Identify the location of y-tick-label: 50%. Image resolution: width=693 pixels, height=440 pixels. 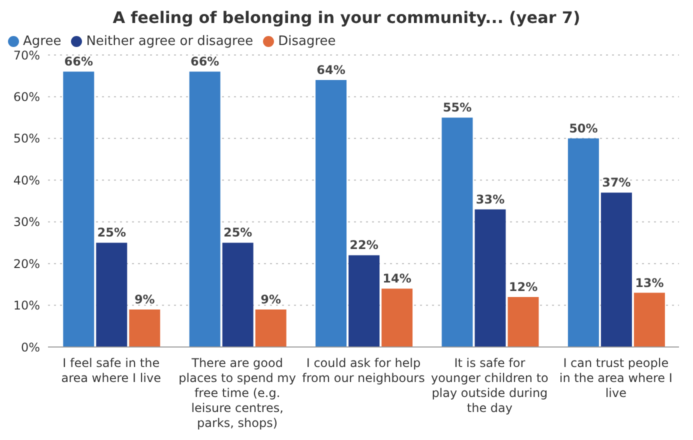
(26, 139).